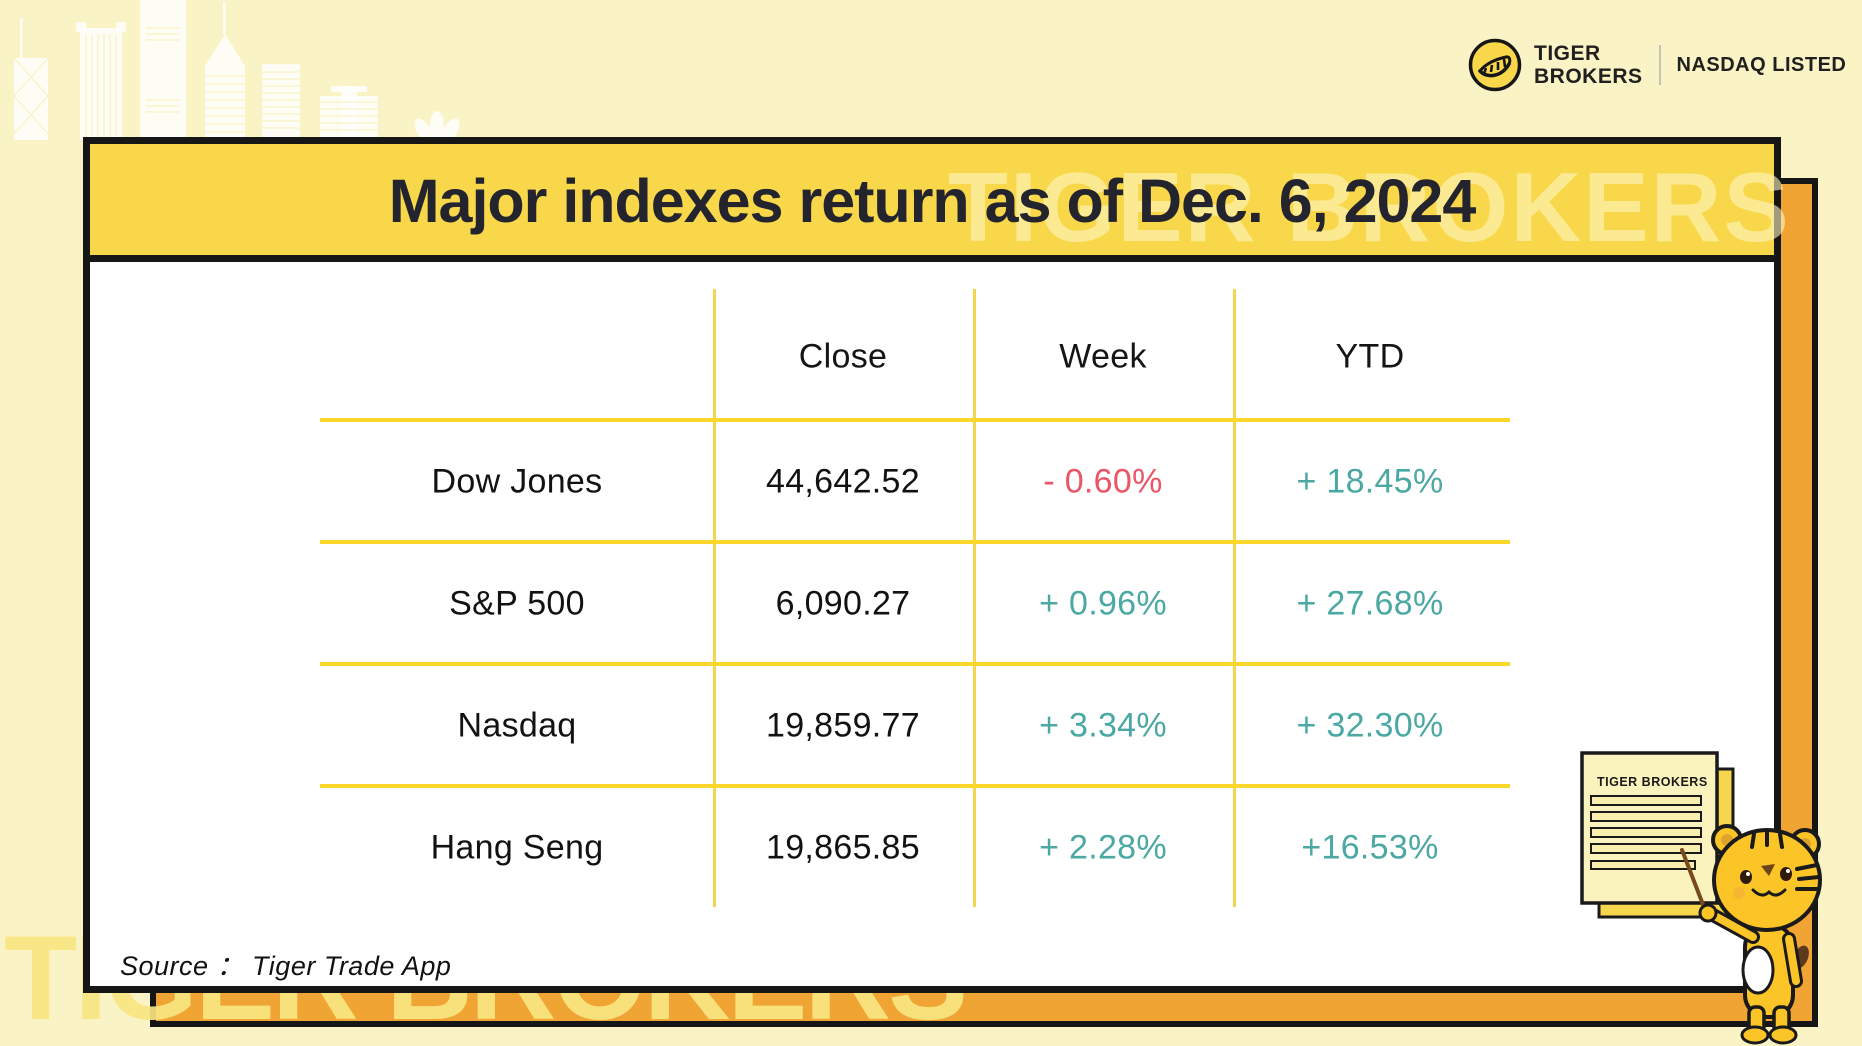  I want to click on week-value: + 2.28%, so click(1103, 847).